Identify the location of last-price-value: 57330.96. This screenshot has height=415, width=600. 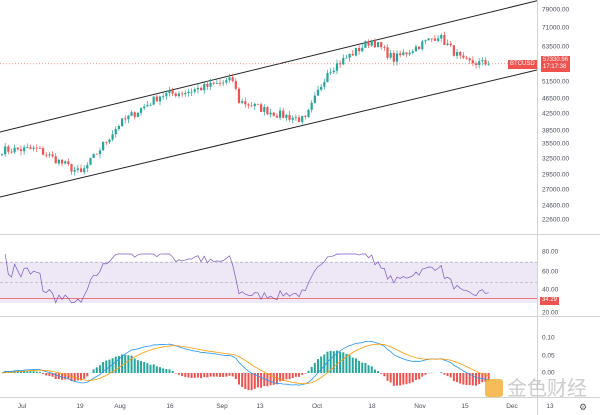
(556, 60).